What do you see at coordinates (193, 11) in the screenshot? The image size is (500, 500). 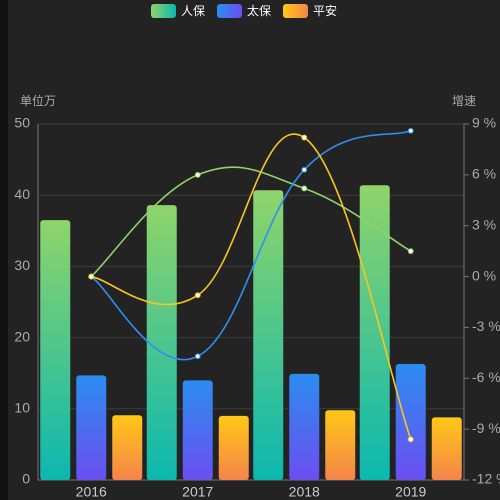 I see `legend-label: 人保` at bounding box center [193, 11].